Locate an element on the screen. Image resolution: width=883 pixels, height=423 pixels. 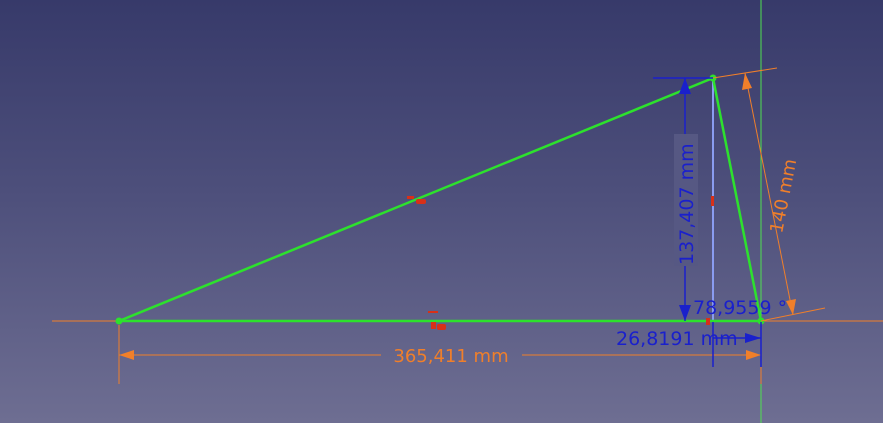
dimension-vertical: 137,407 mm is located at coordinates (683, 199).